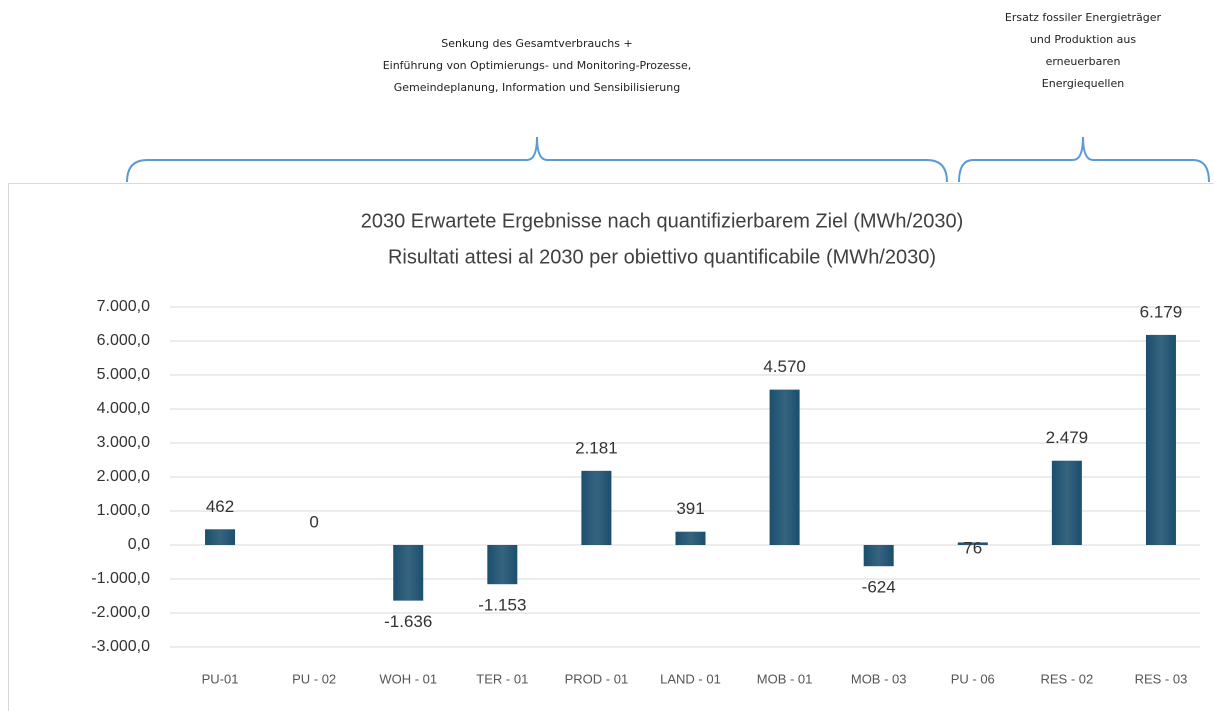  I want to click on y-tick-label: 1.000,0, so click(123, 510).